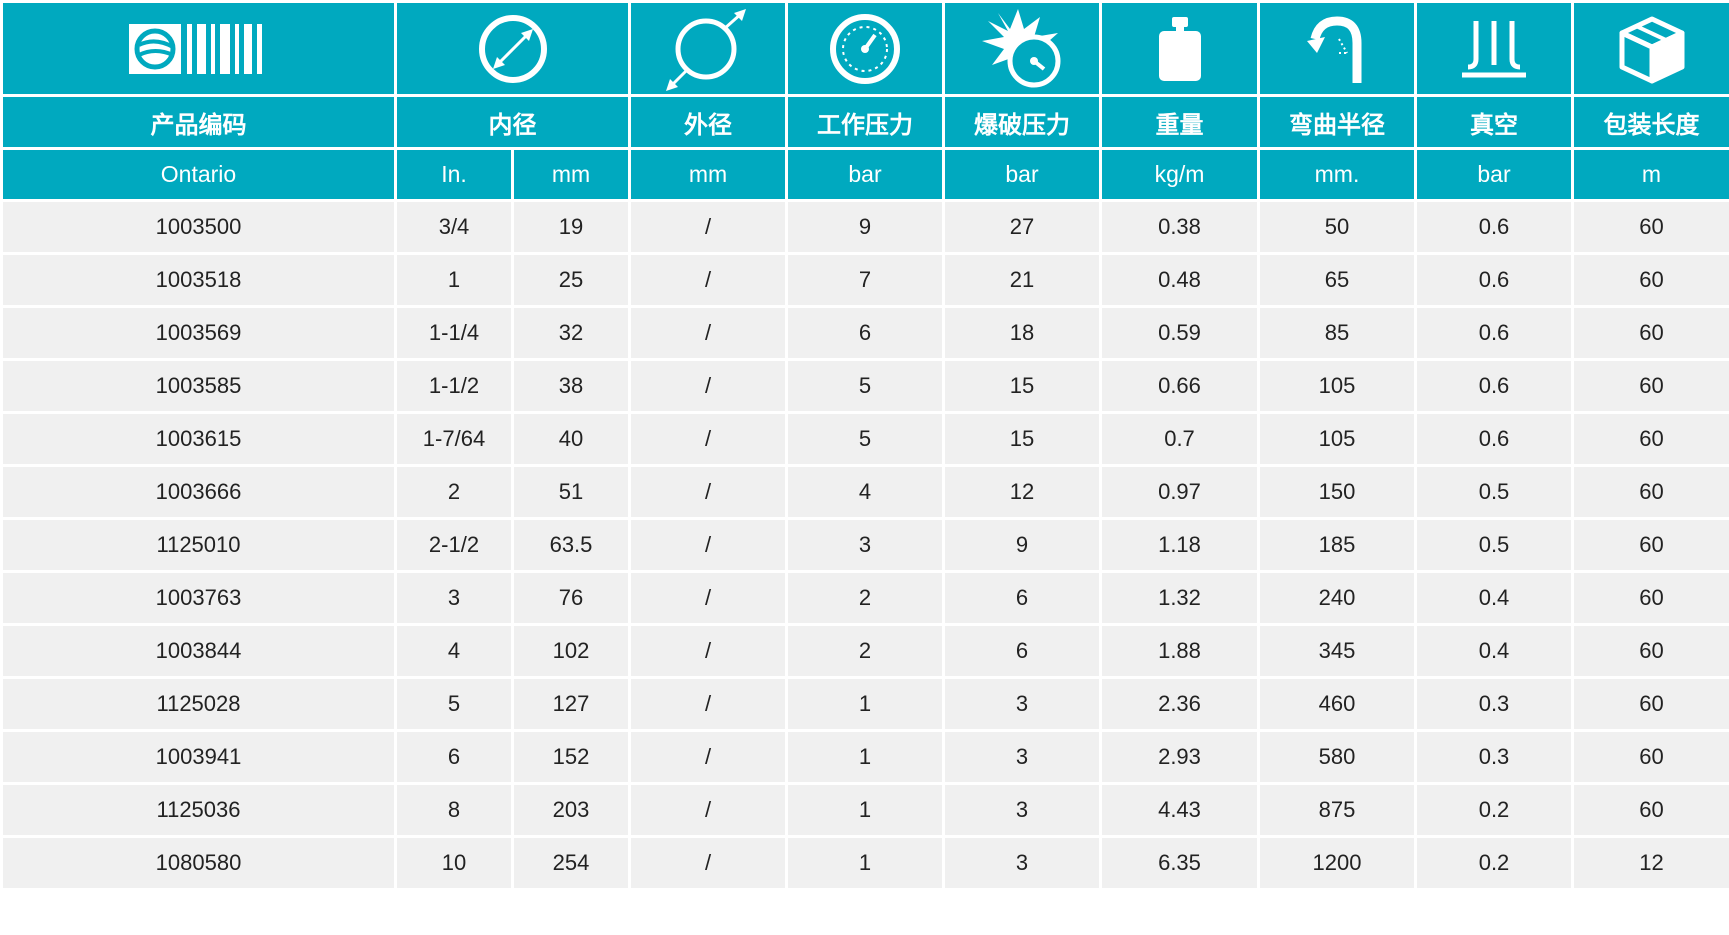  What do you see at coordinates (1179, 174) in the screenshot?
I see `unit-weight: kg/m` at bounding box center [1179, 174].